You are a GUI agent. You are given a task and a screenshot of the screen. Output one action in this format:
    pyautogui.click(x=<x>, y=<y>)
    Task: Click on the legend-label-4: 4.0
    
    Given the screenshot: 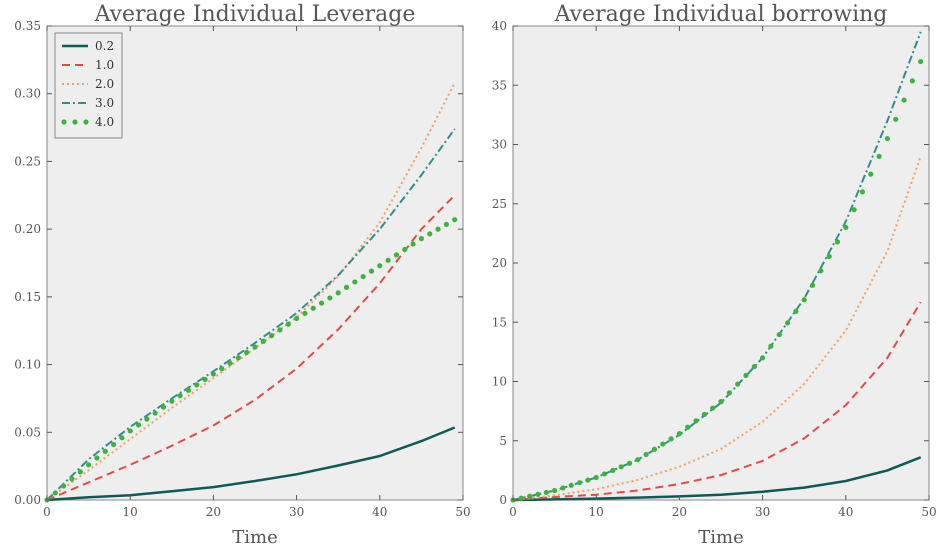 What is the action you would take?
    pyautogui.click(x=104, y=122)
    